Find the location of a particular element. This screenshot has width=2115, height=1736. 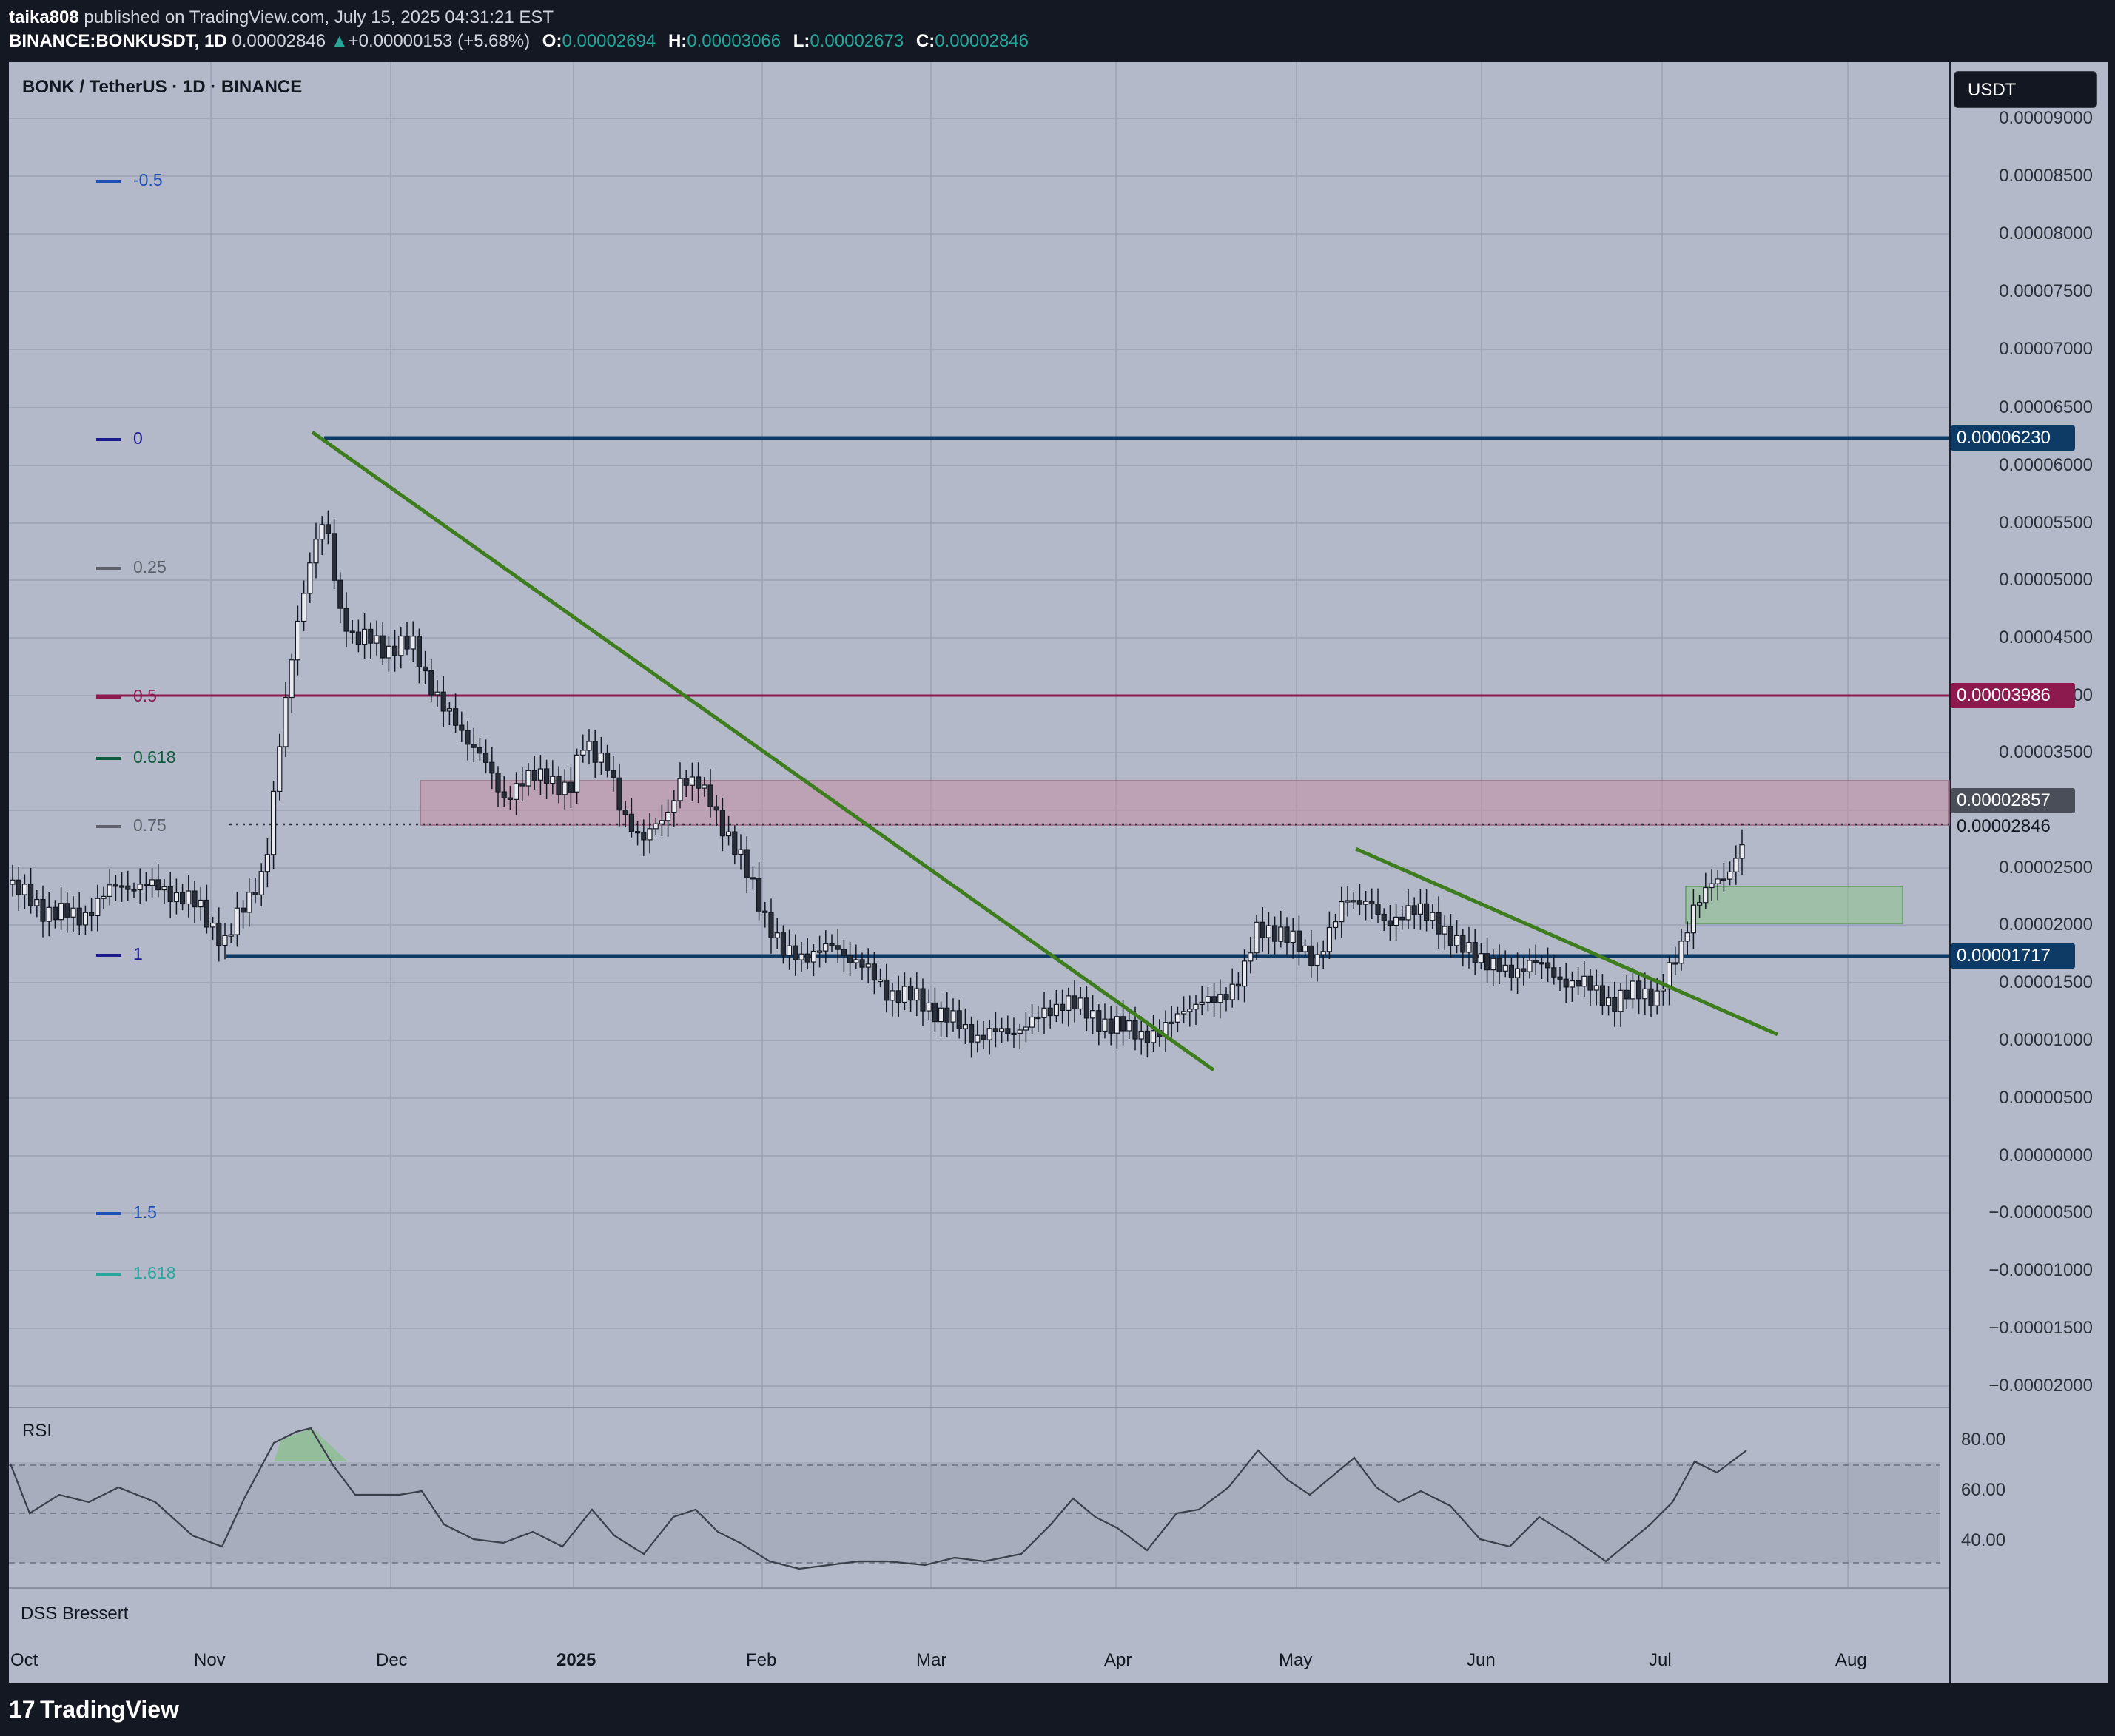

change-arrow-icon: ▲ is located at coordinates (339, 41).